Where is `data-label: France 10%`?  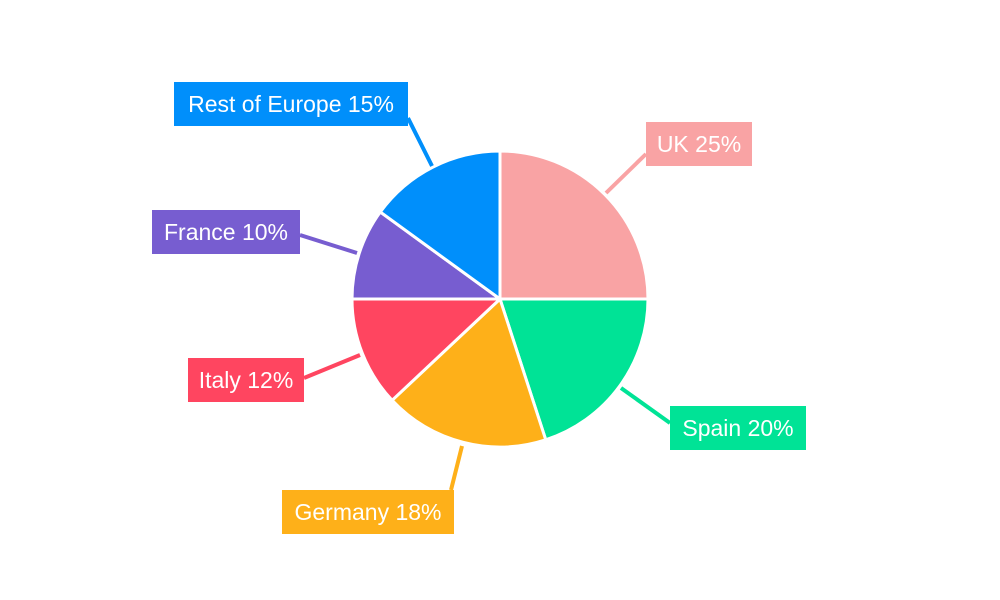
data-label: France 10% is located at coordinates (226, 232).